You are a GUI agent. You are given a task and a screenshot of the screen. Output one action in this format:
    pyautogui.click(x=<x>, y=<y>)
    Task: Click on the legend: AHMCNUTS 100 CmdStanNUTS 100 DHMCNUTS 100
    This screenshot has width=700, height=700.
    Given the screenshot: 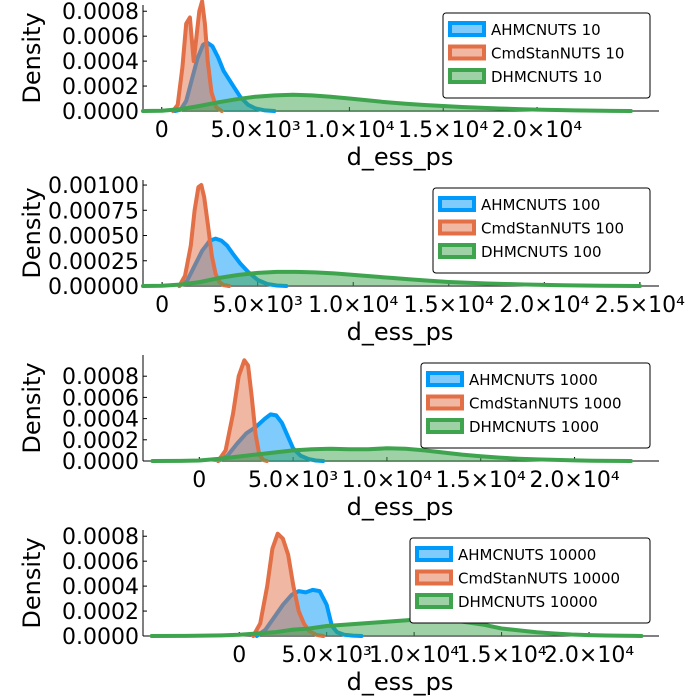 What is the action you would take?
    pyautogui.click(x=541, y=230)
    